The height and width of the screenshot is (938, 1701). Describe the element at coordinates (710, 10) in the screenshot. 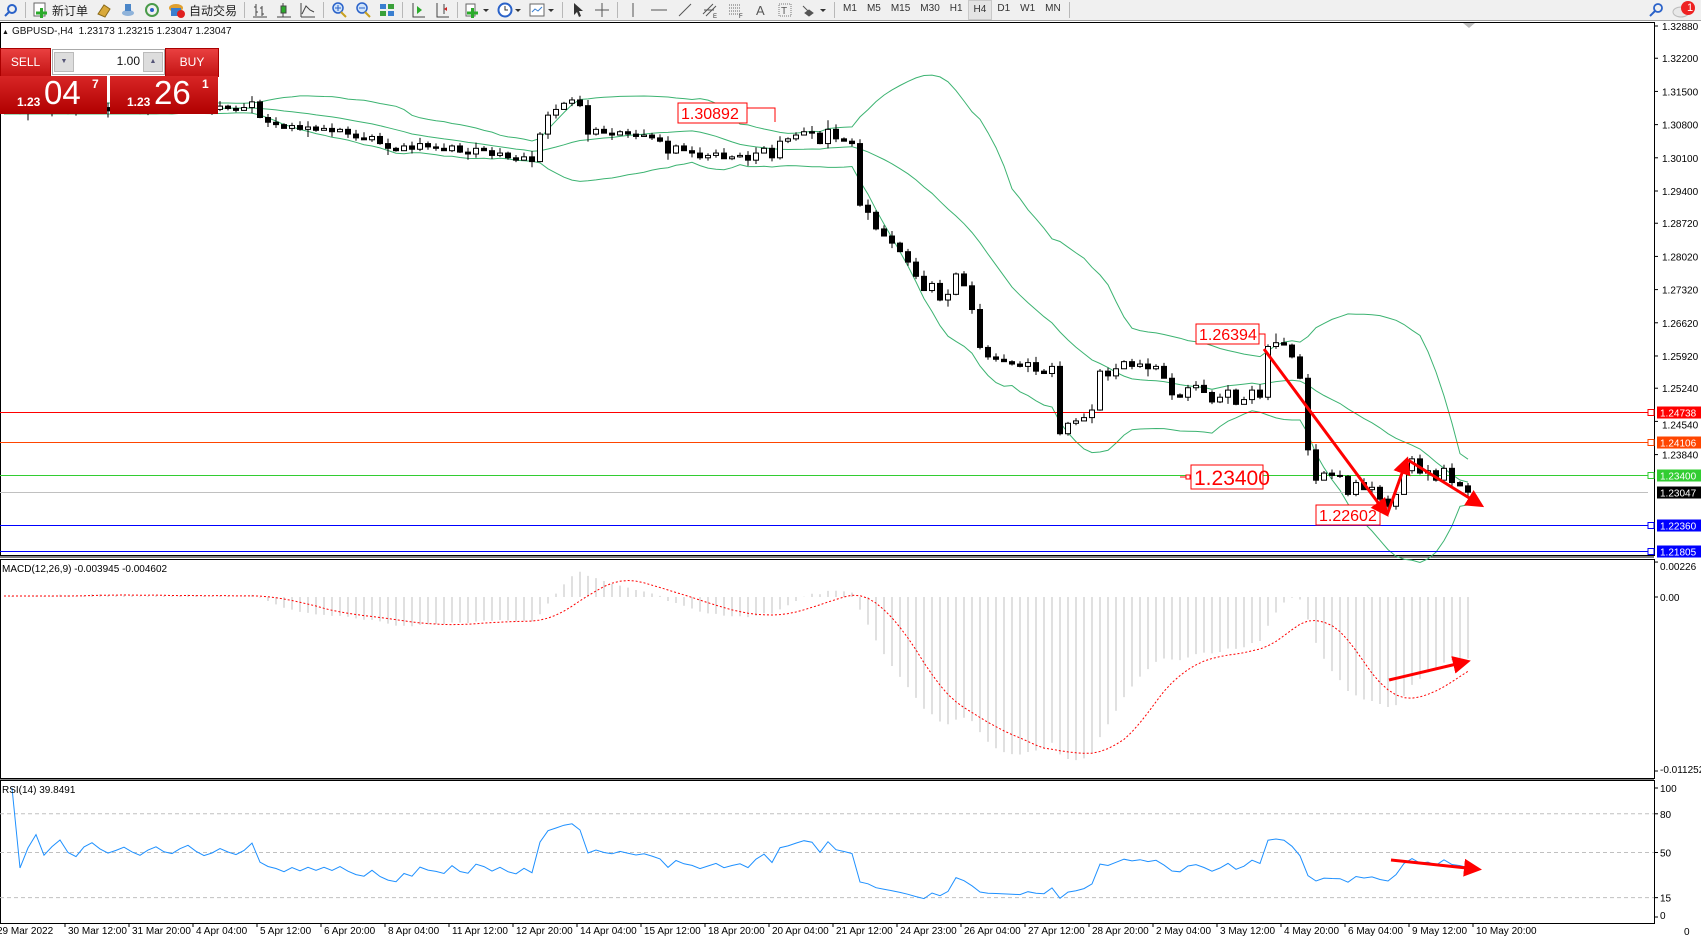

I see `equidistant-channel-button: E` at that location.